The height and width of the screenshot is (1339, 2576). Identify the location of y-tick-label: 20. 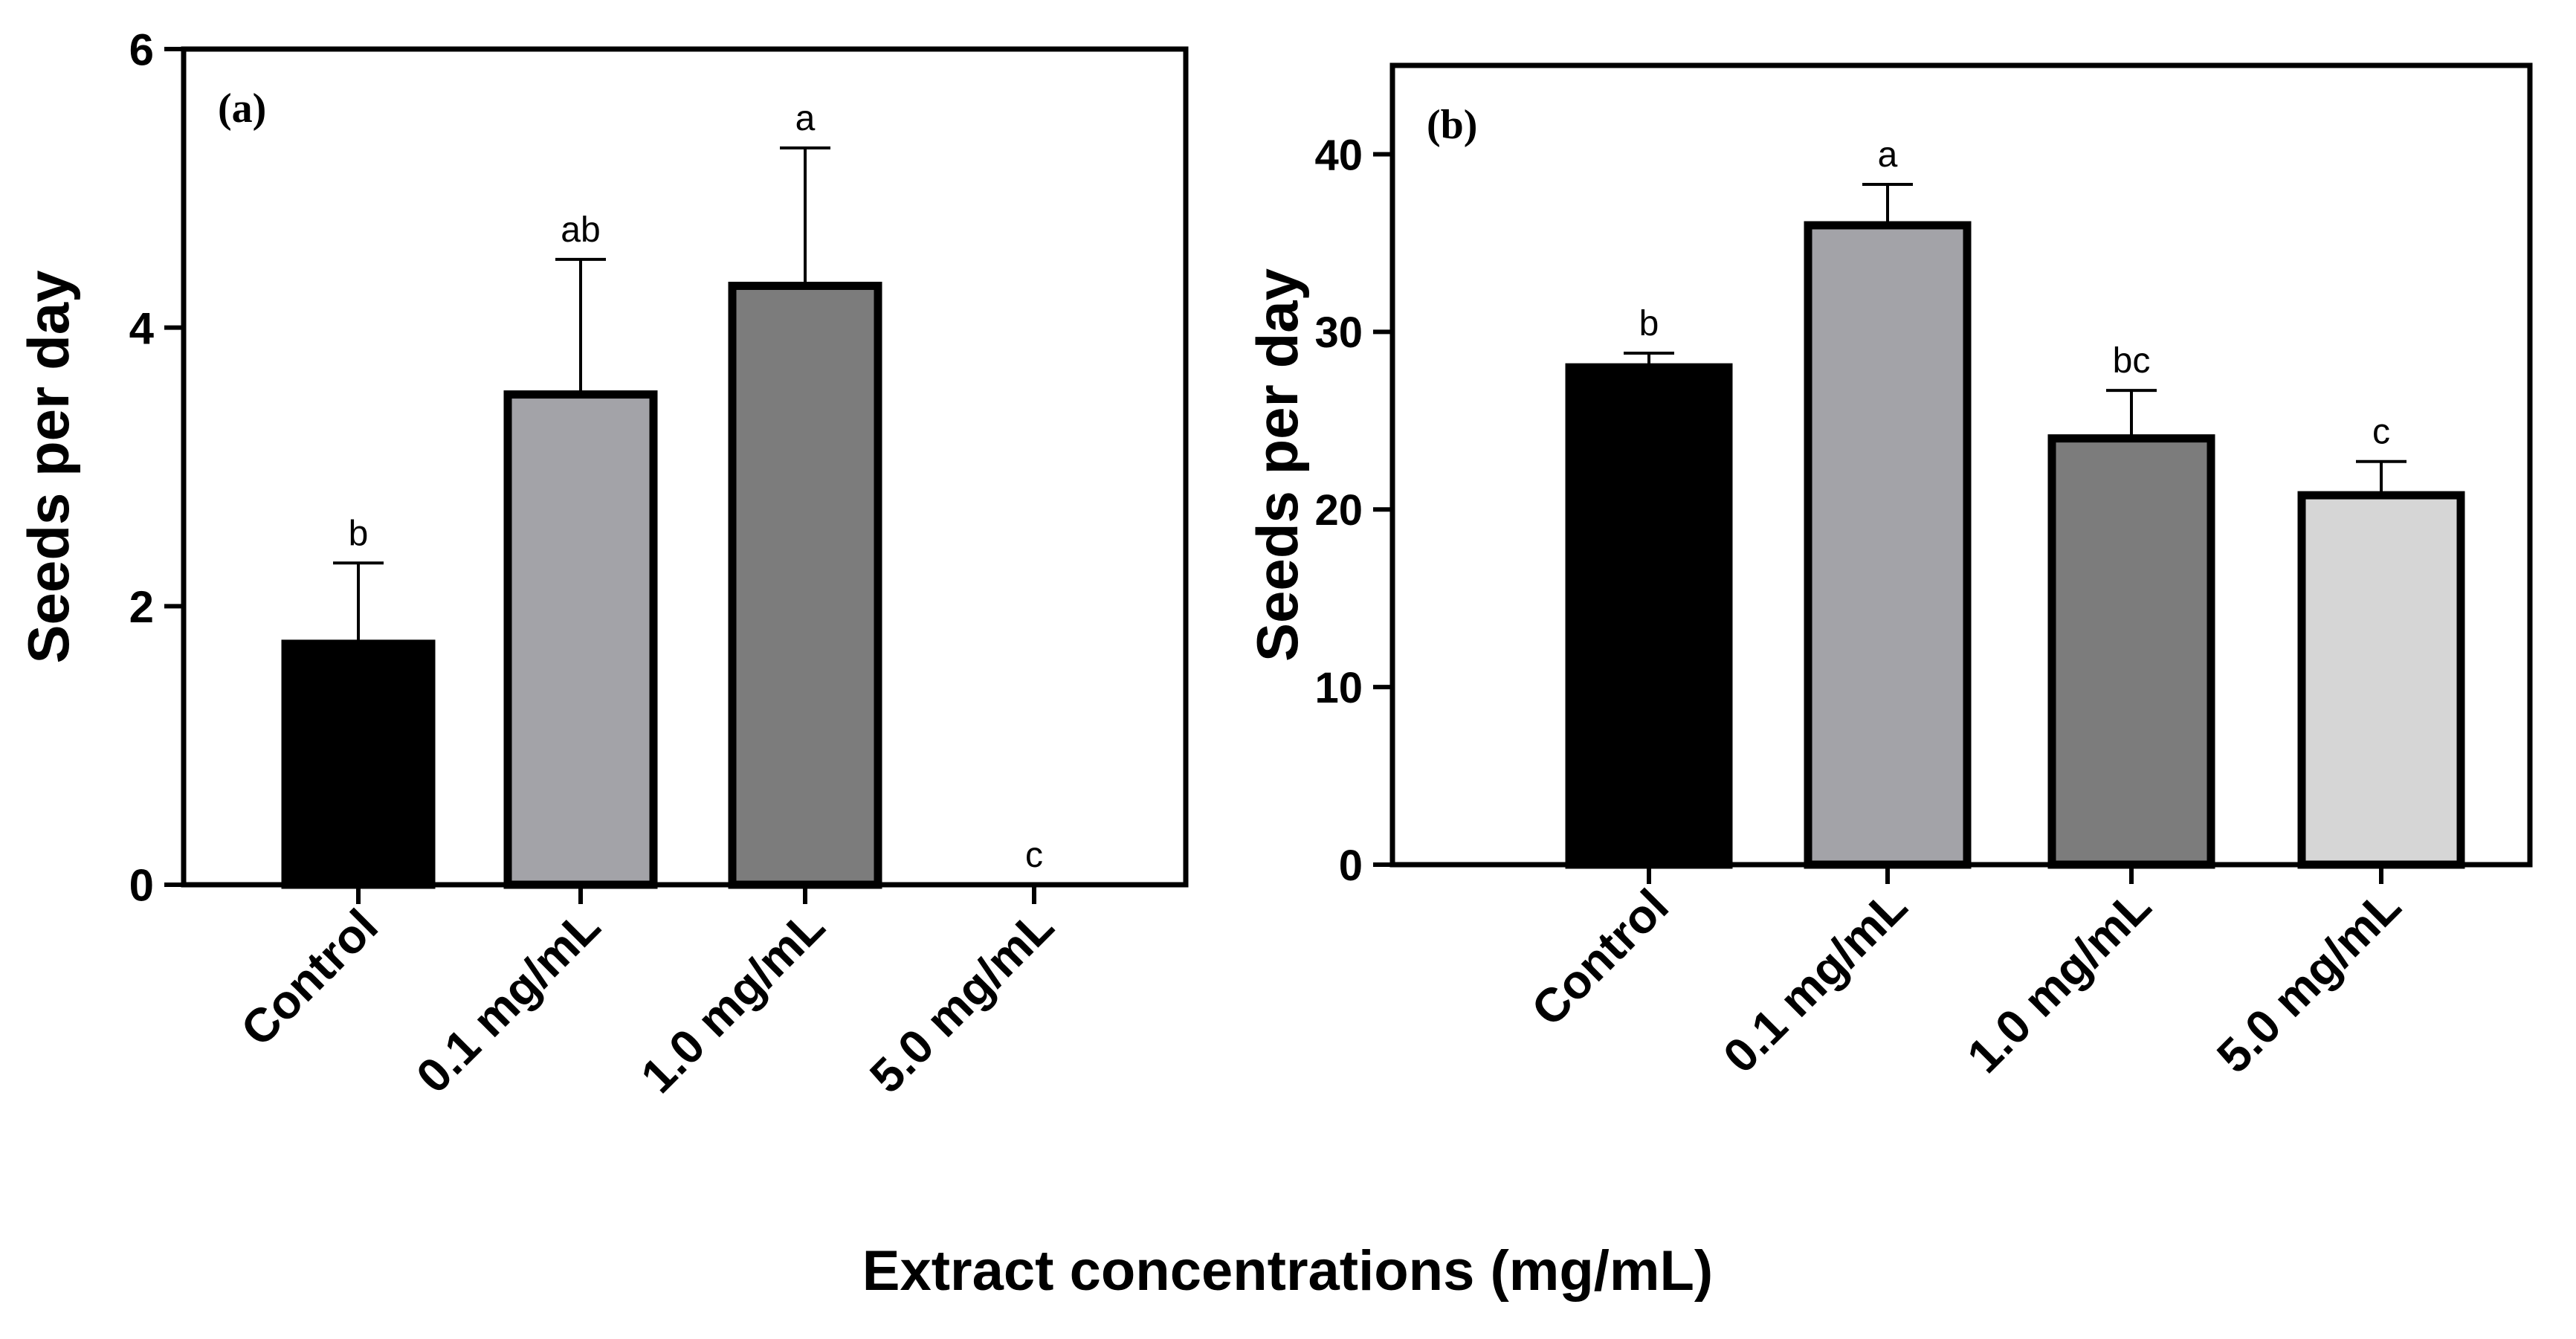
(1338, 510).